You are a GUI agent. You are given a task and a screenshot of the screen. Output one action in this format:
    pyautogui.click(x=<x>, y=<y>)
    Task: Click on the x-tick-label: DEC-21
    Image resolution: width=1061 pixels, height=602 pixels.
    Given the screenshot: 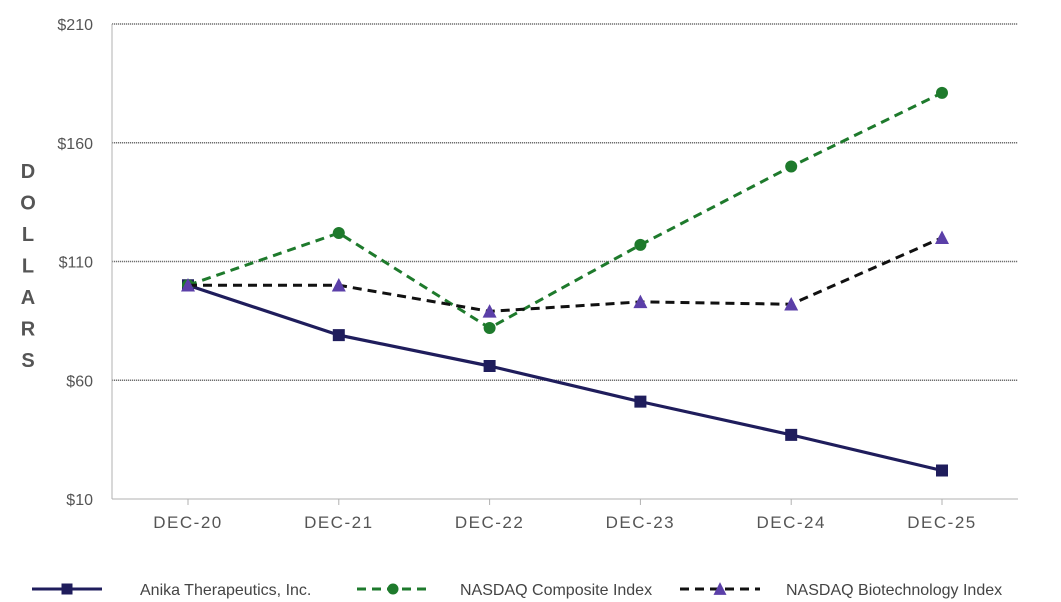 What is the action you would take?
    pyautogui.click(x=338, y=522)
    